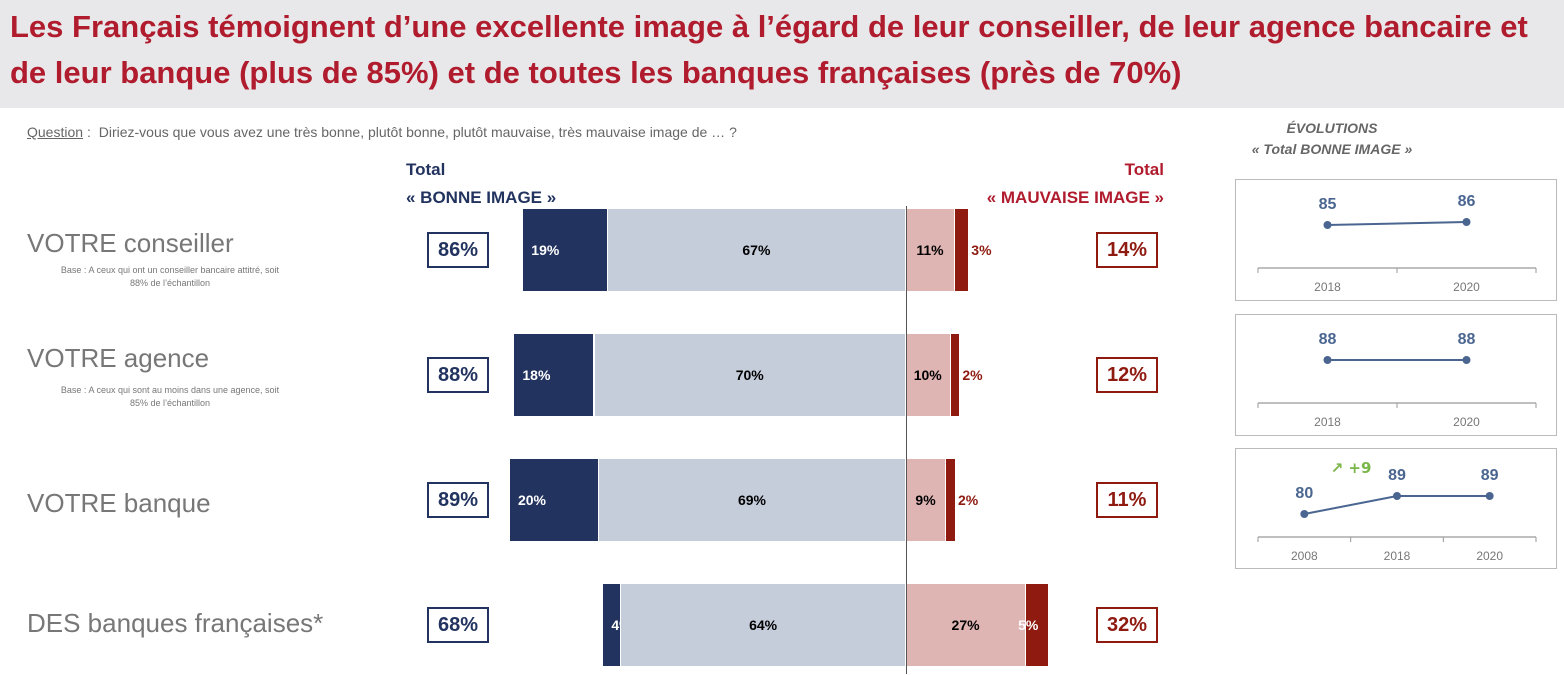  I want to click on segment-label: 10%, so click(927, 375).